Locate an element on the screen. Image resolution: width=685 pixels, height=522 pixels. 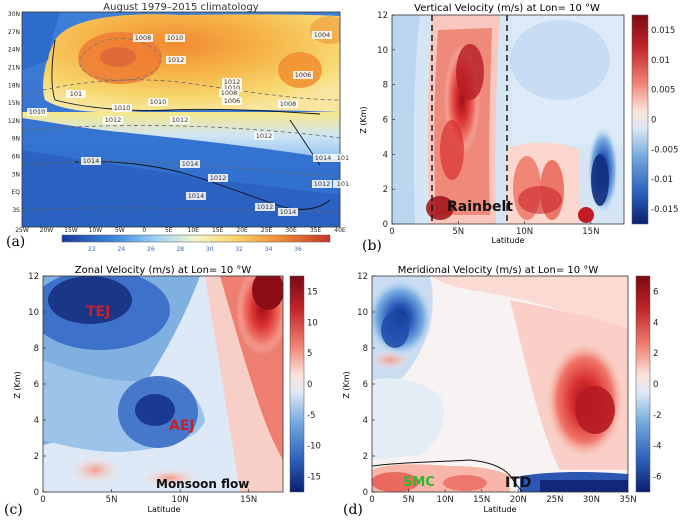
panel-c-xlabel: Latitude is located at coordinates (164, 509).